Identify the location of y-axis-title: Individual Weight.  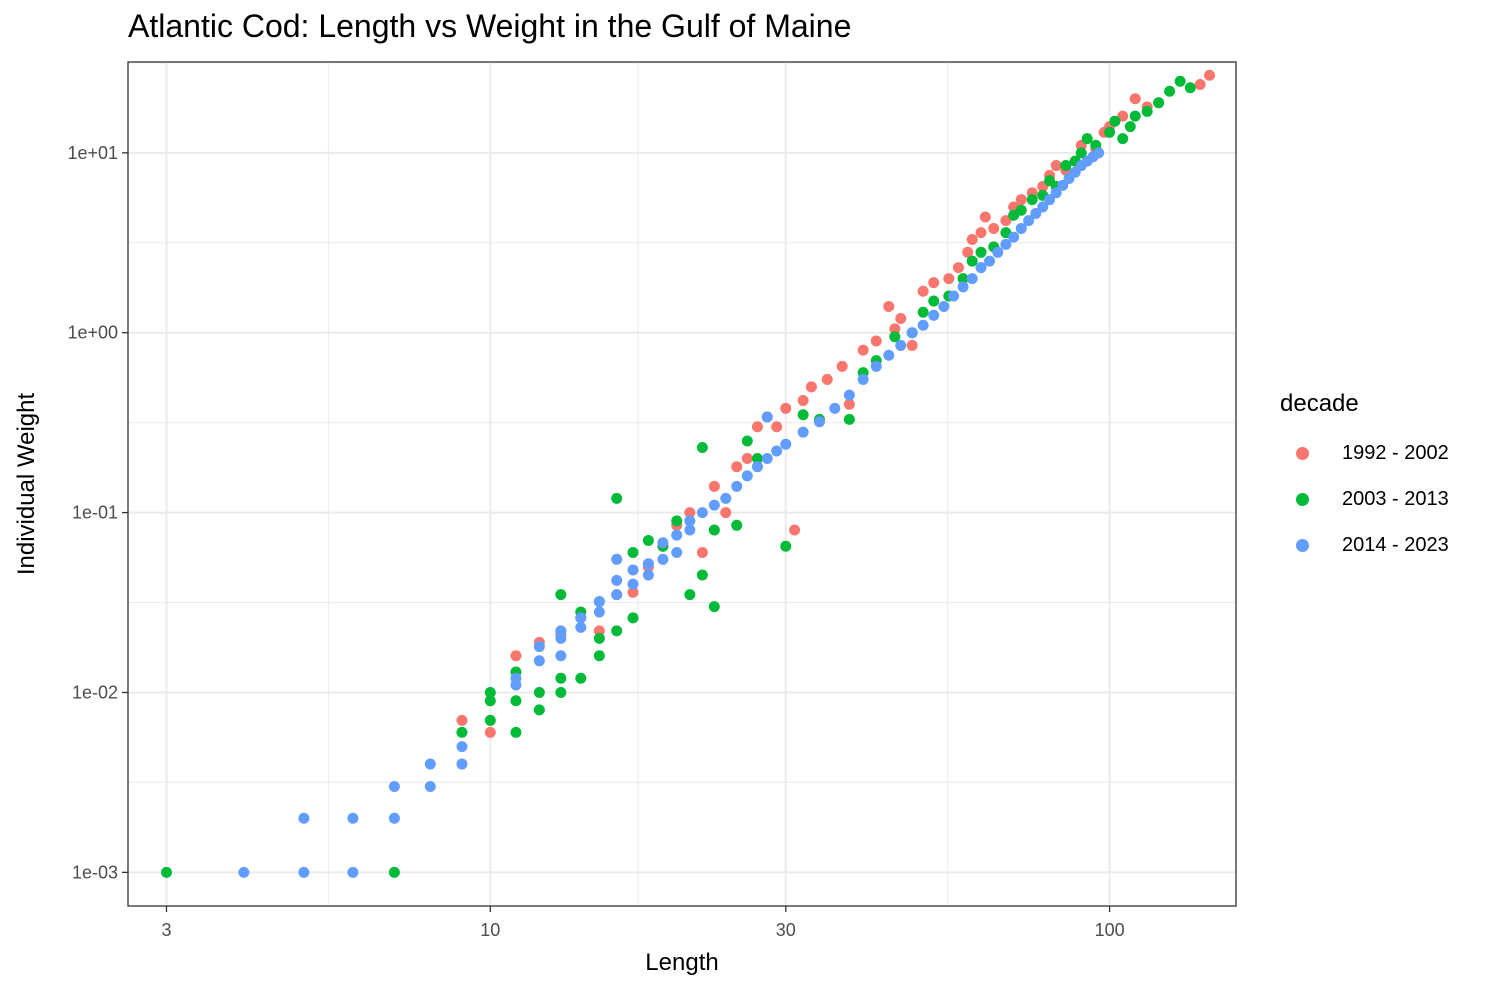
(26, 484).